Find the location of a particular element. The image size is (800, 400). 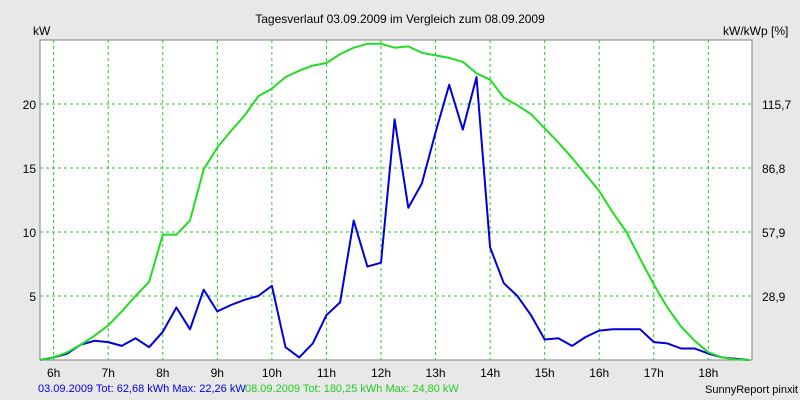

x-tick-label: 17h is located at coordinates (654, 373).